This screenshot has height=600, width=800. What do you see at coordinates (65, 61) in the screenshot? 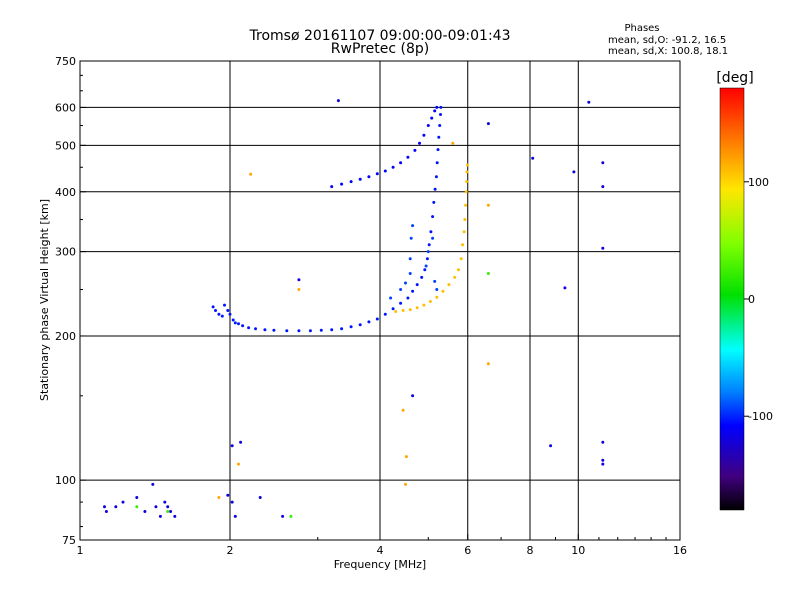
I see `y-tick-label: 750` at bounding box center [65, 61].